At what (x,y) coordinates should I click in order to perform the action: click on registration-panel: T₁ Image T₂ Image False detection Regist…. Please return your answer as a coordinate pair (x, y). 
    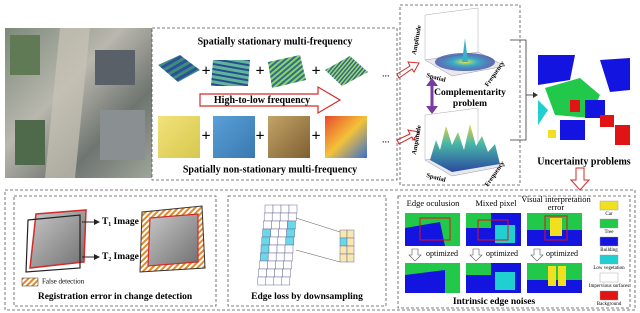
    Looking at the image, I should click on (115, 251).